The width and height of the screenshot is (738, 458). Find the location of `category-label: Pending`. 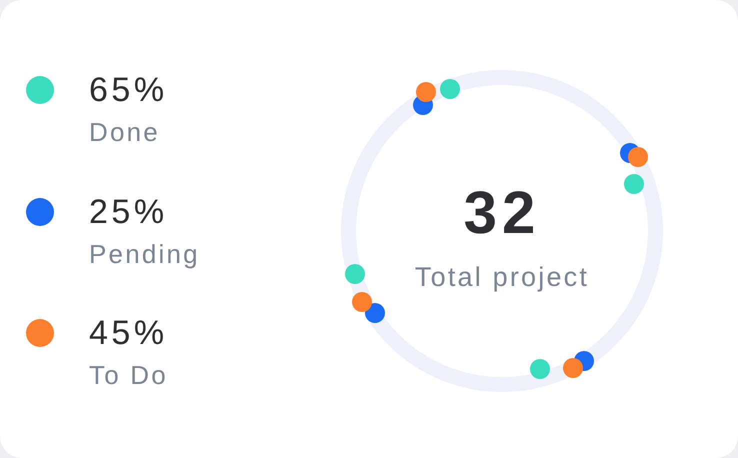

category-label: Pending is located at coordinates (144, 253).